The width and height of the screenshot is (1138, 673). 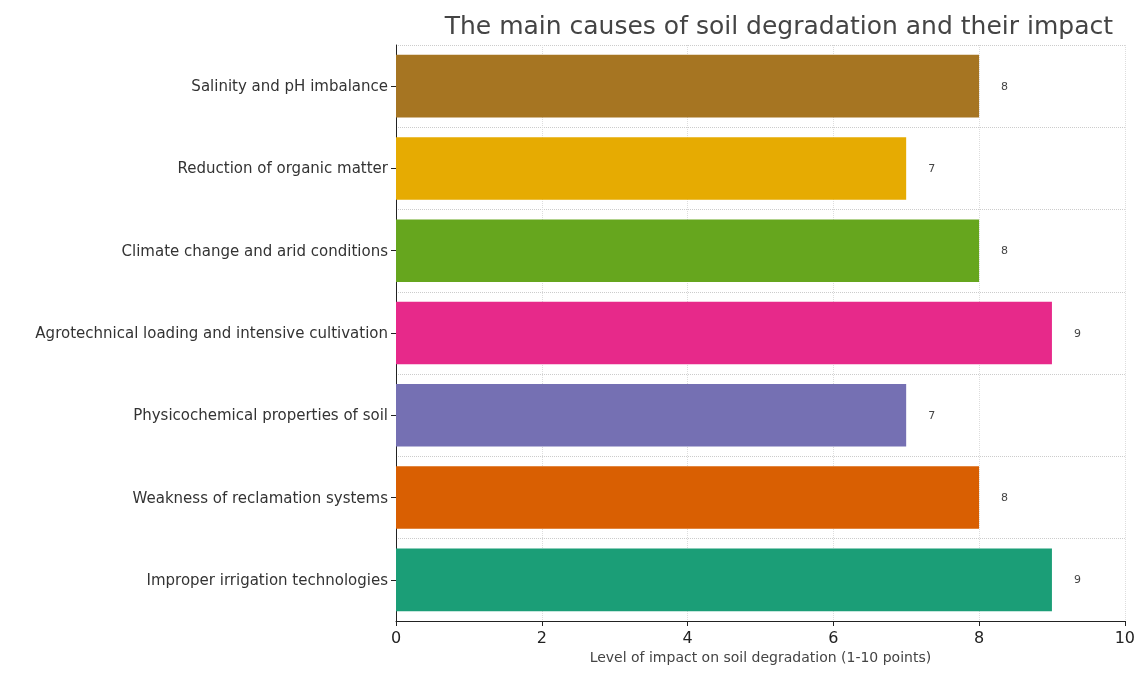 What do you see at coordinates (396, 637) in the screenshot?
I see `x-tick-label: 0` at bounding box center [396, 637].